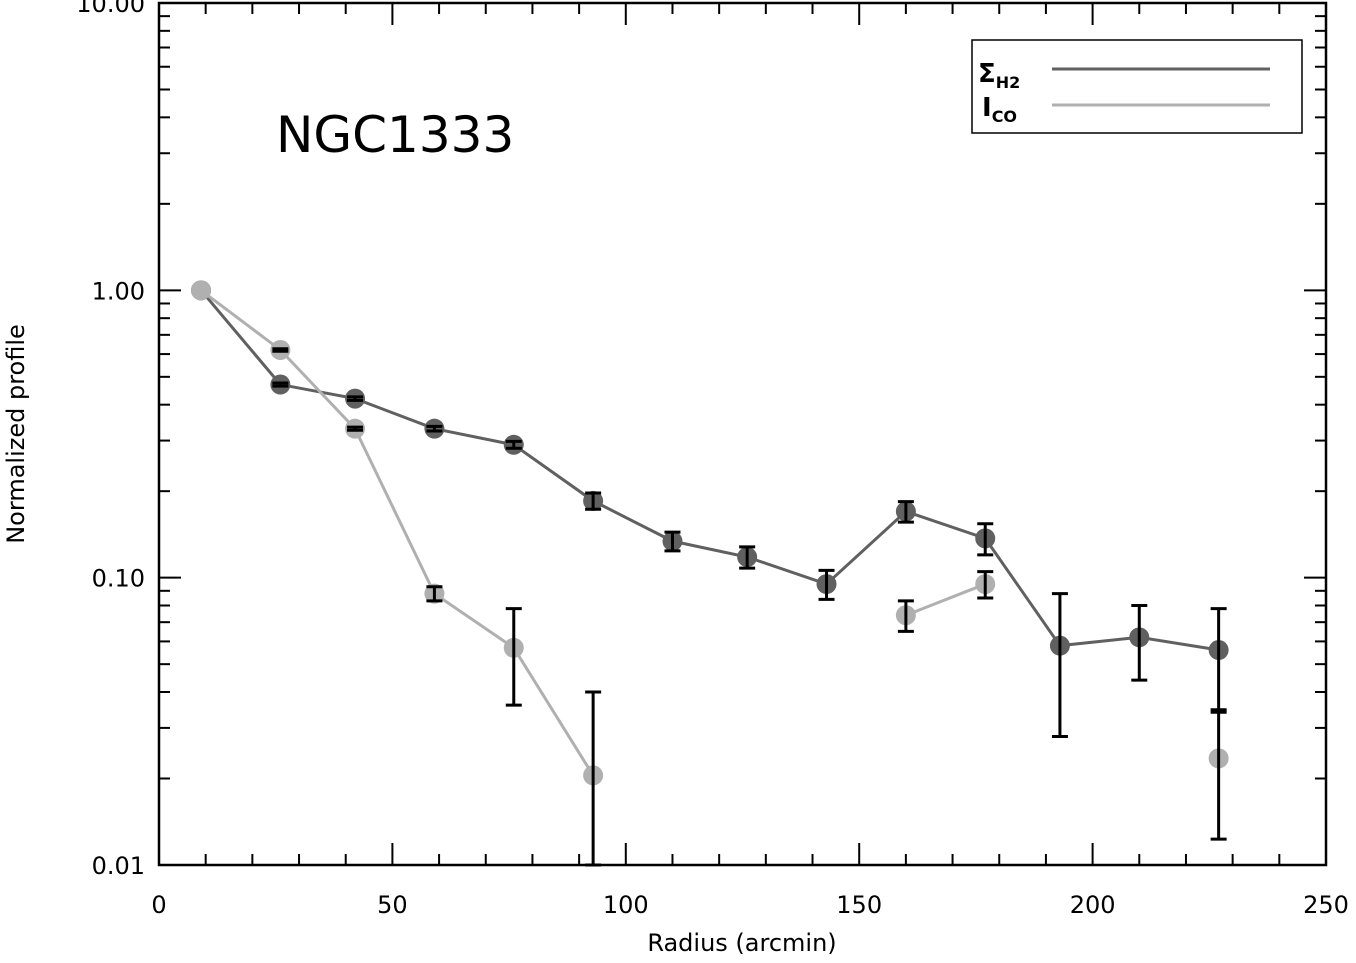 This screenshot has height=963, width=1356. Describe the element at coordinates (1008, 82) in the screenshot. I see `legend-label-0-sub: H2` at that location.